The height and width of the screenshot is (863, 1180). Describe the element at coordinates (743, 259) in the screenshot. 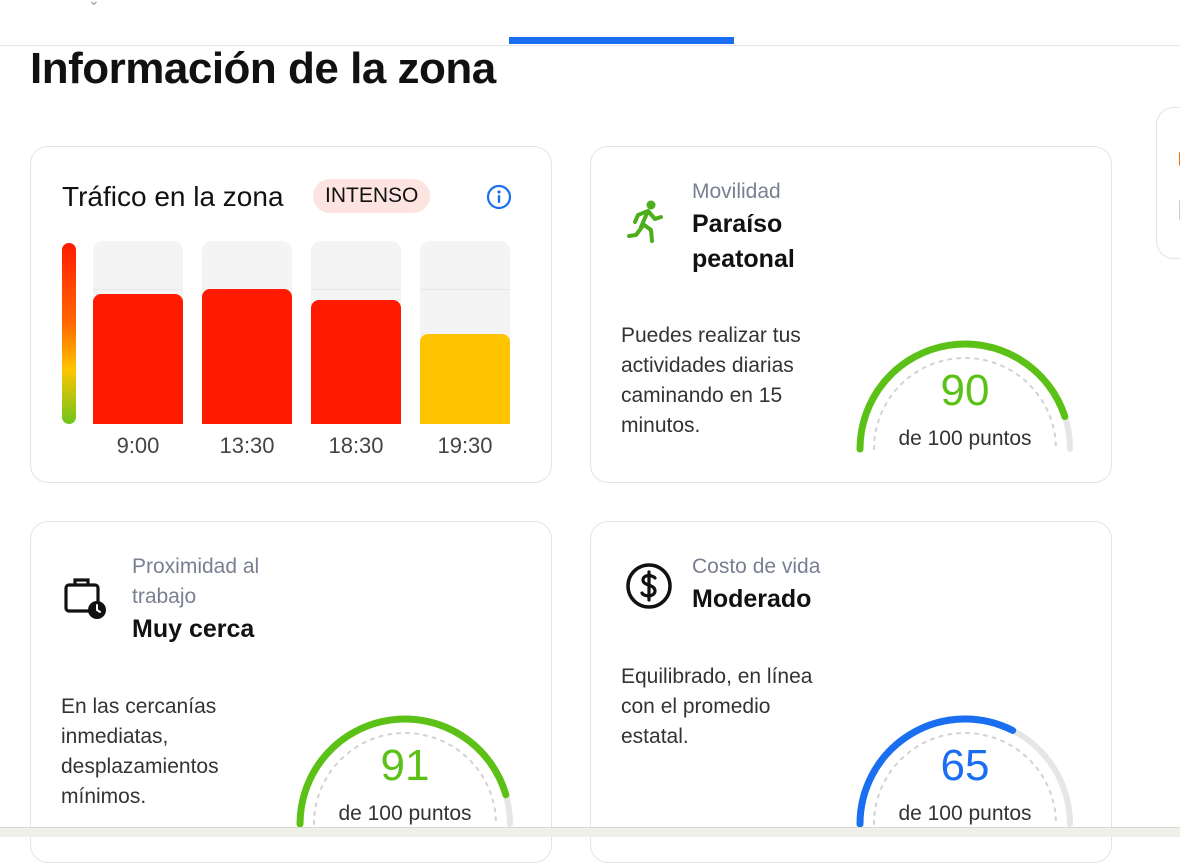

I see `mobility-value-line2: peatonal` at that location.